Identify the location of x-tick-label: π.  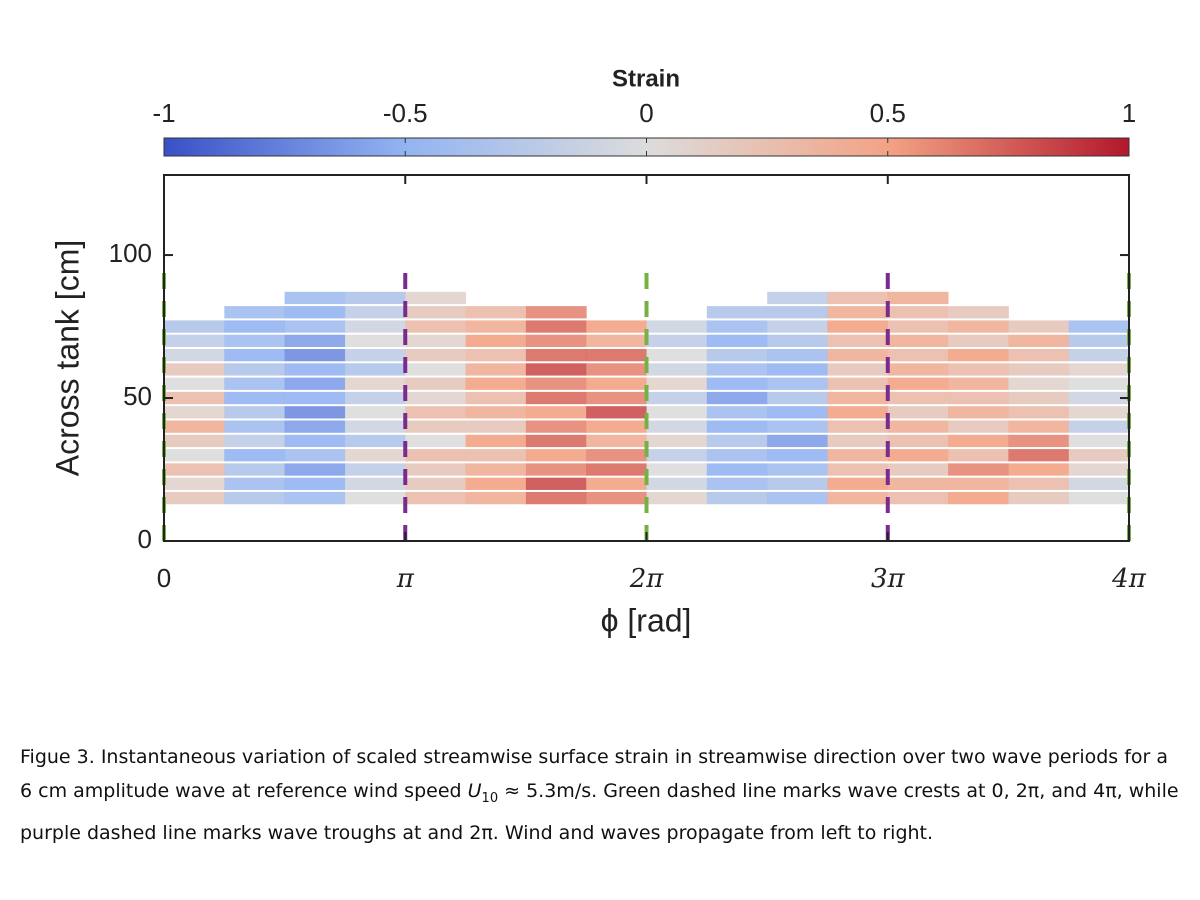
(405, 579).